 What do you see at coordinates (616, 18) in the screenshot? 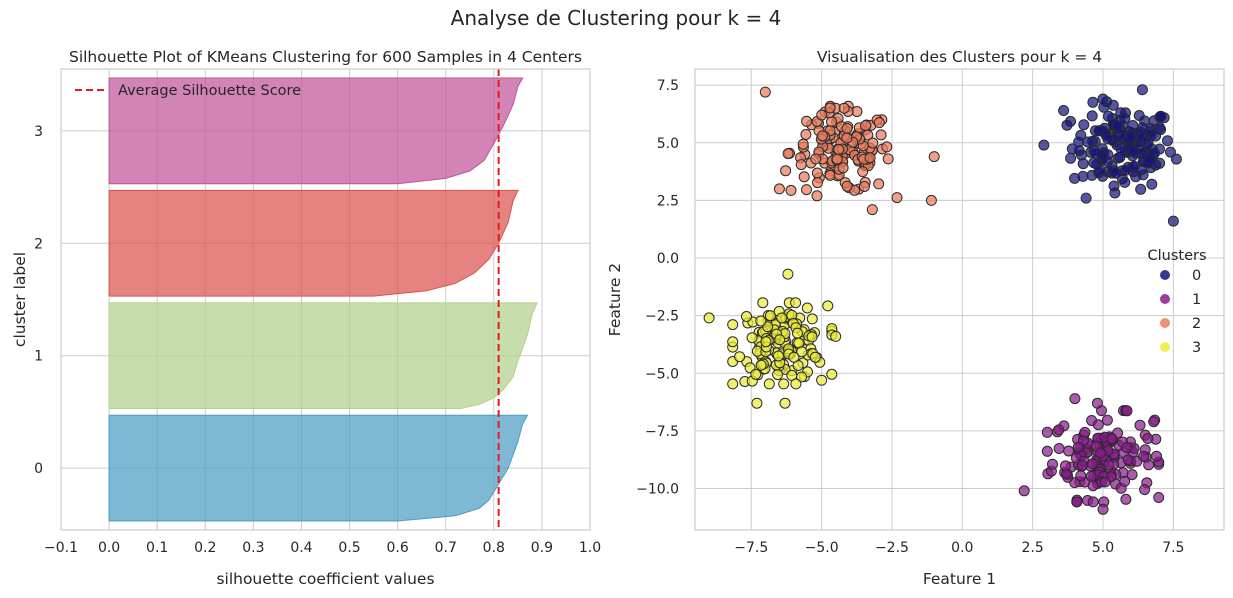
I see `figure-suptitle: Analyse de Clustering pour k = 4` at bounding box center [616, 18].